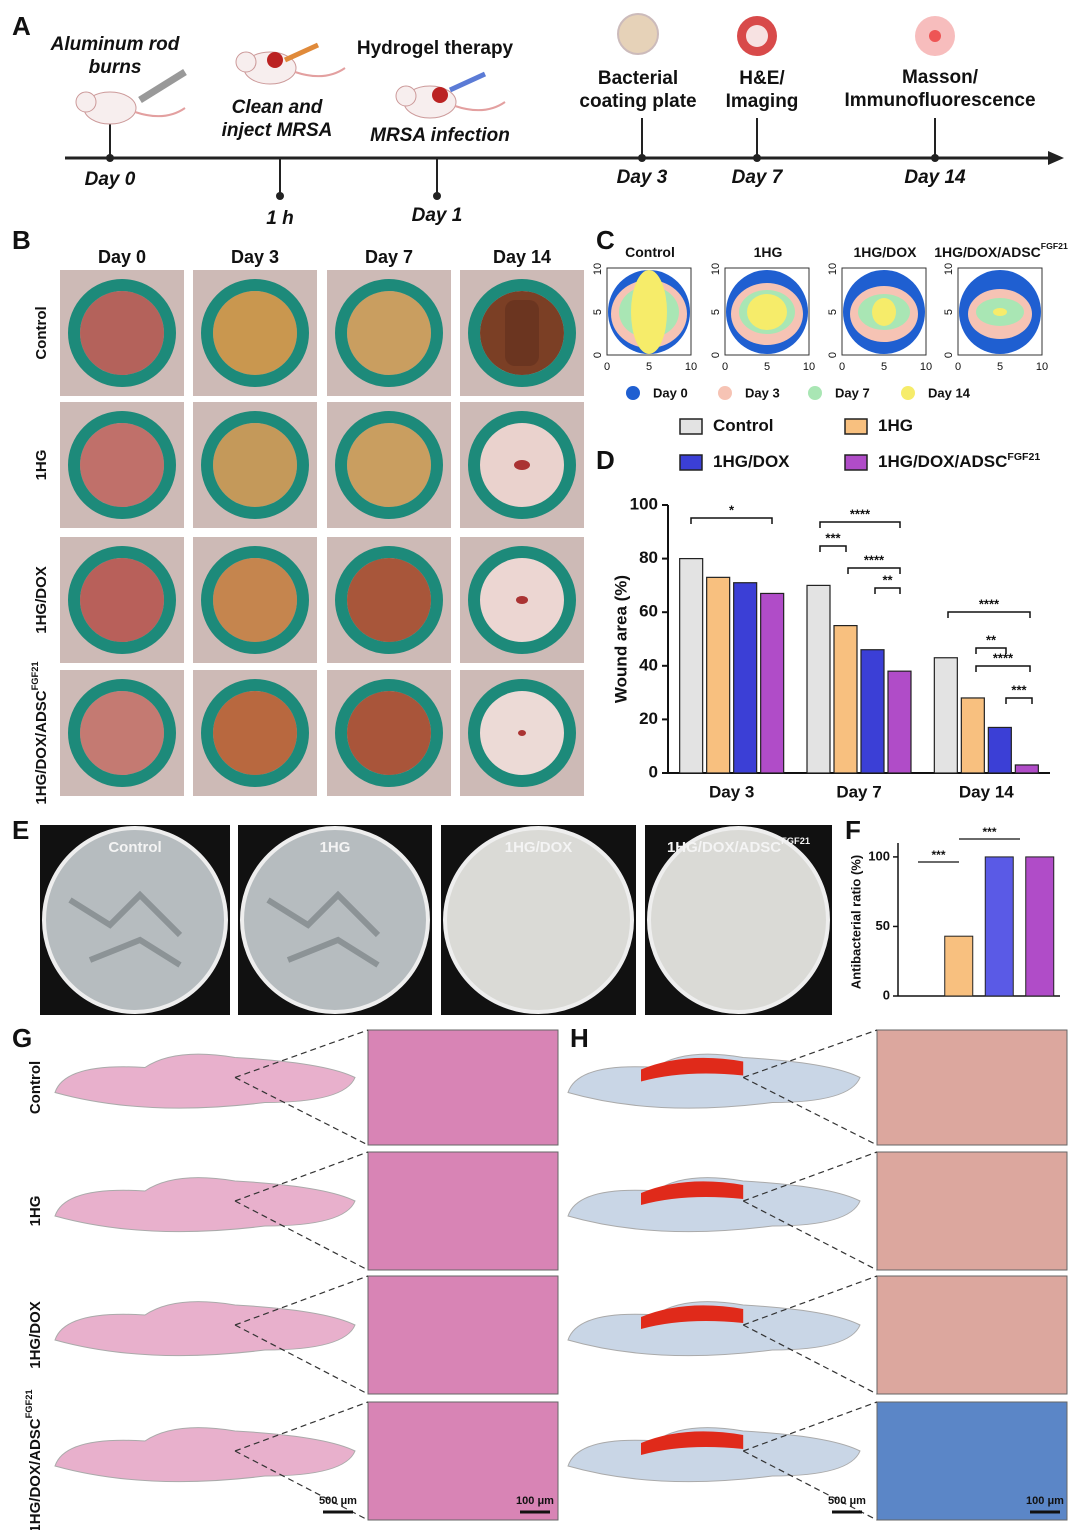 The height and width of the screenshot is (1530, 1080). I want to click on map-title: Control, so click(650, 252).